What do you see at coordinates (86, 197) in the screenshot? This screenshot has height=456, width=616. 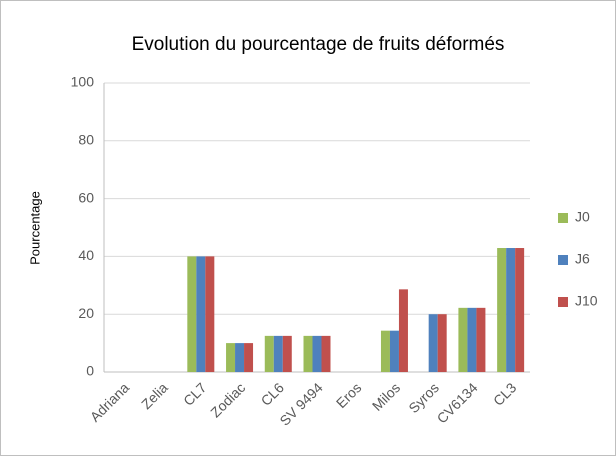 I see `y-tick-label: 60` at bounding box center [86, 197].